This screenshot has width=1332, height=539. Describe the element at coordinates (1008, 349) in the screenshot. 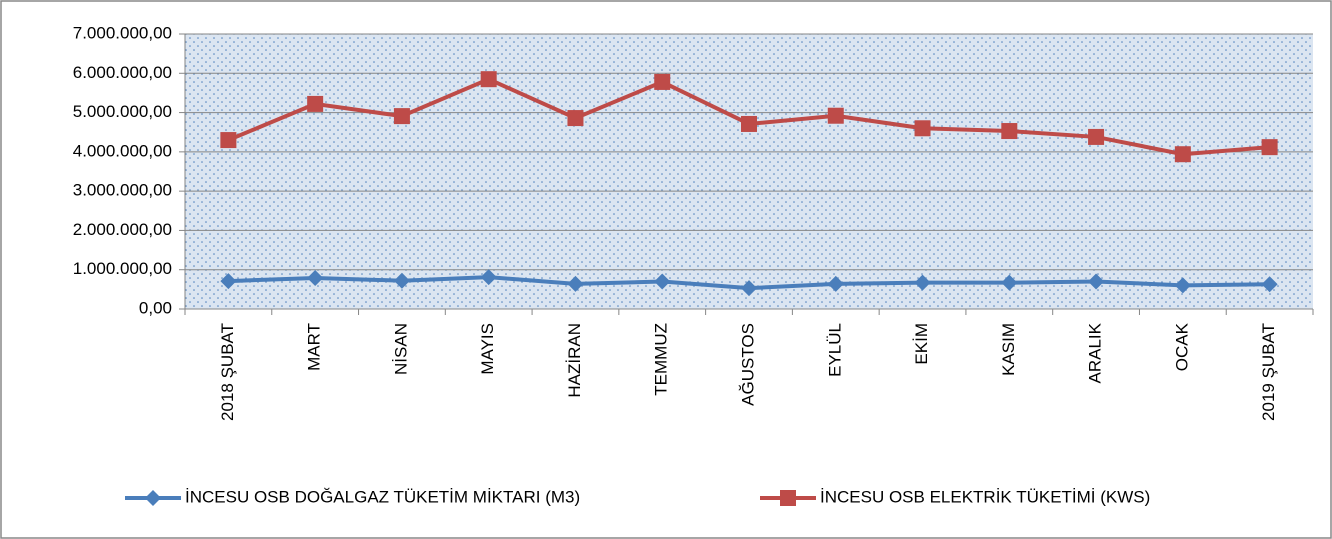

I see `x-tick-label: KASIM` at that location.